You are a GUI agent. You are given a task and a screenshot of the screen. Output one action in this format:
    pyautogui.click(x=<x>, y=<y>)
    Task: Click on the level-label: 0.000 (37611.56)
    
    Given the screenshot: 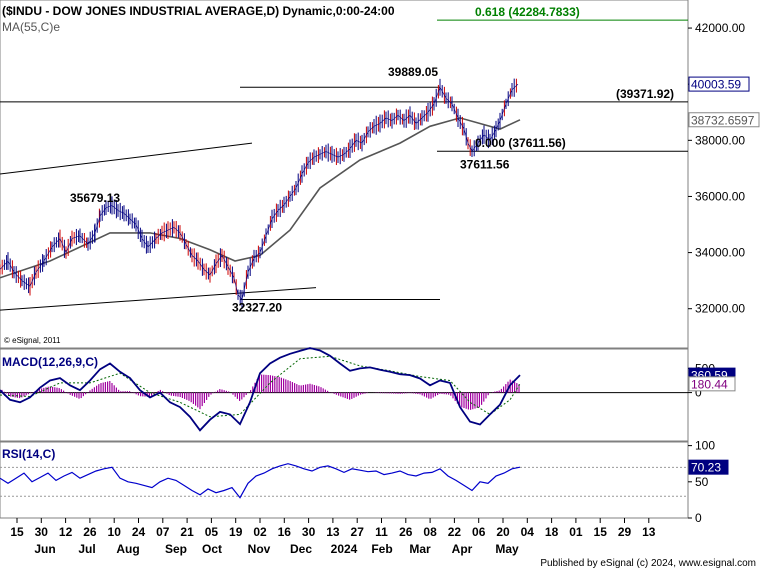 What is the action you would take?
    pyautogui.click(x=520, y=143)
    